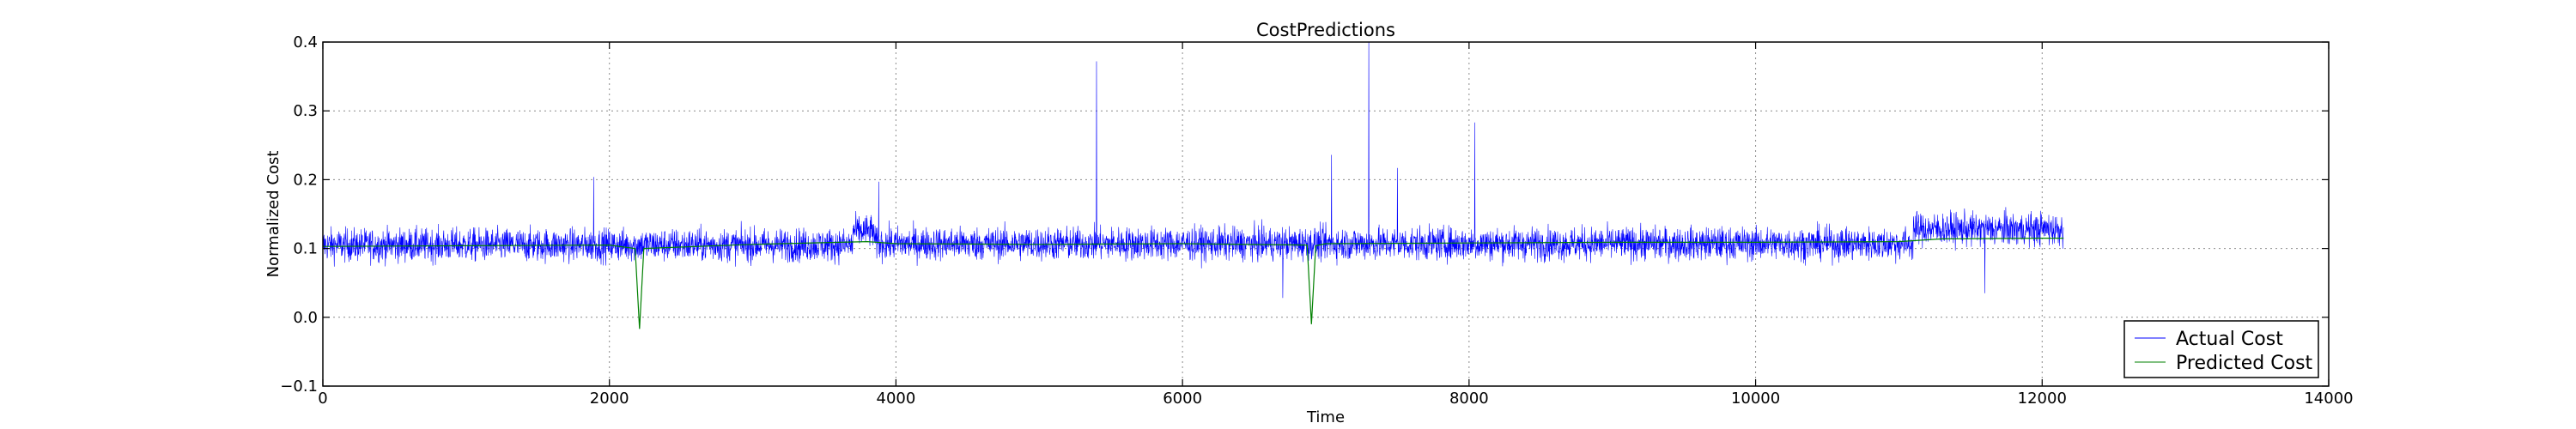 The width and height of the screenshot is (2576, 429). I want to click on series-line-predicted-cost, so click(1193, 283).